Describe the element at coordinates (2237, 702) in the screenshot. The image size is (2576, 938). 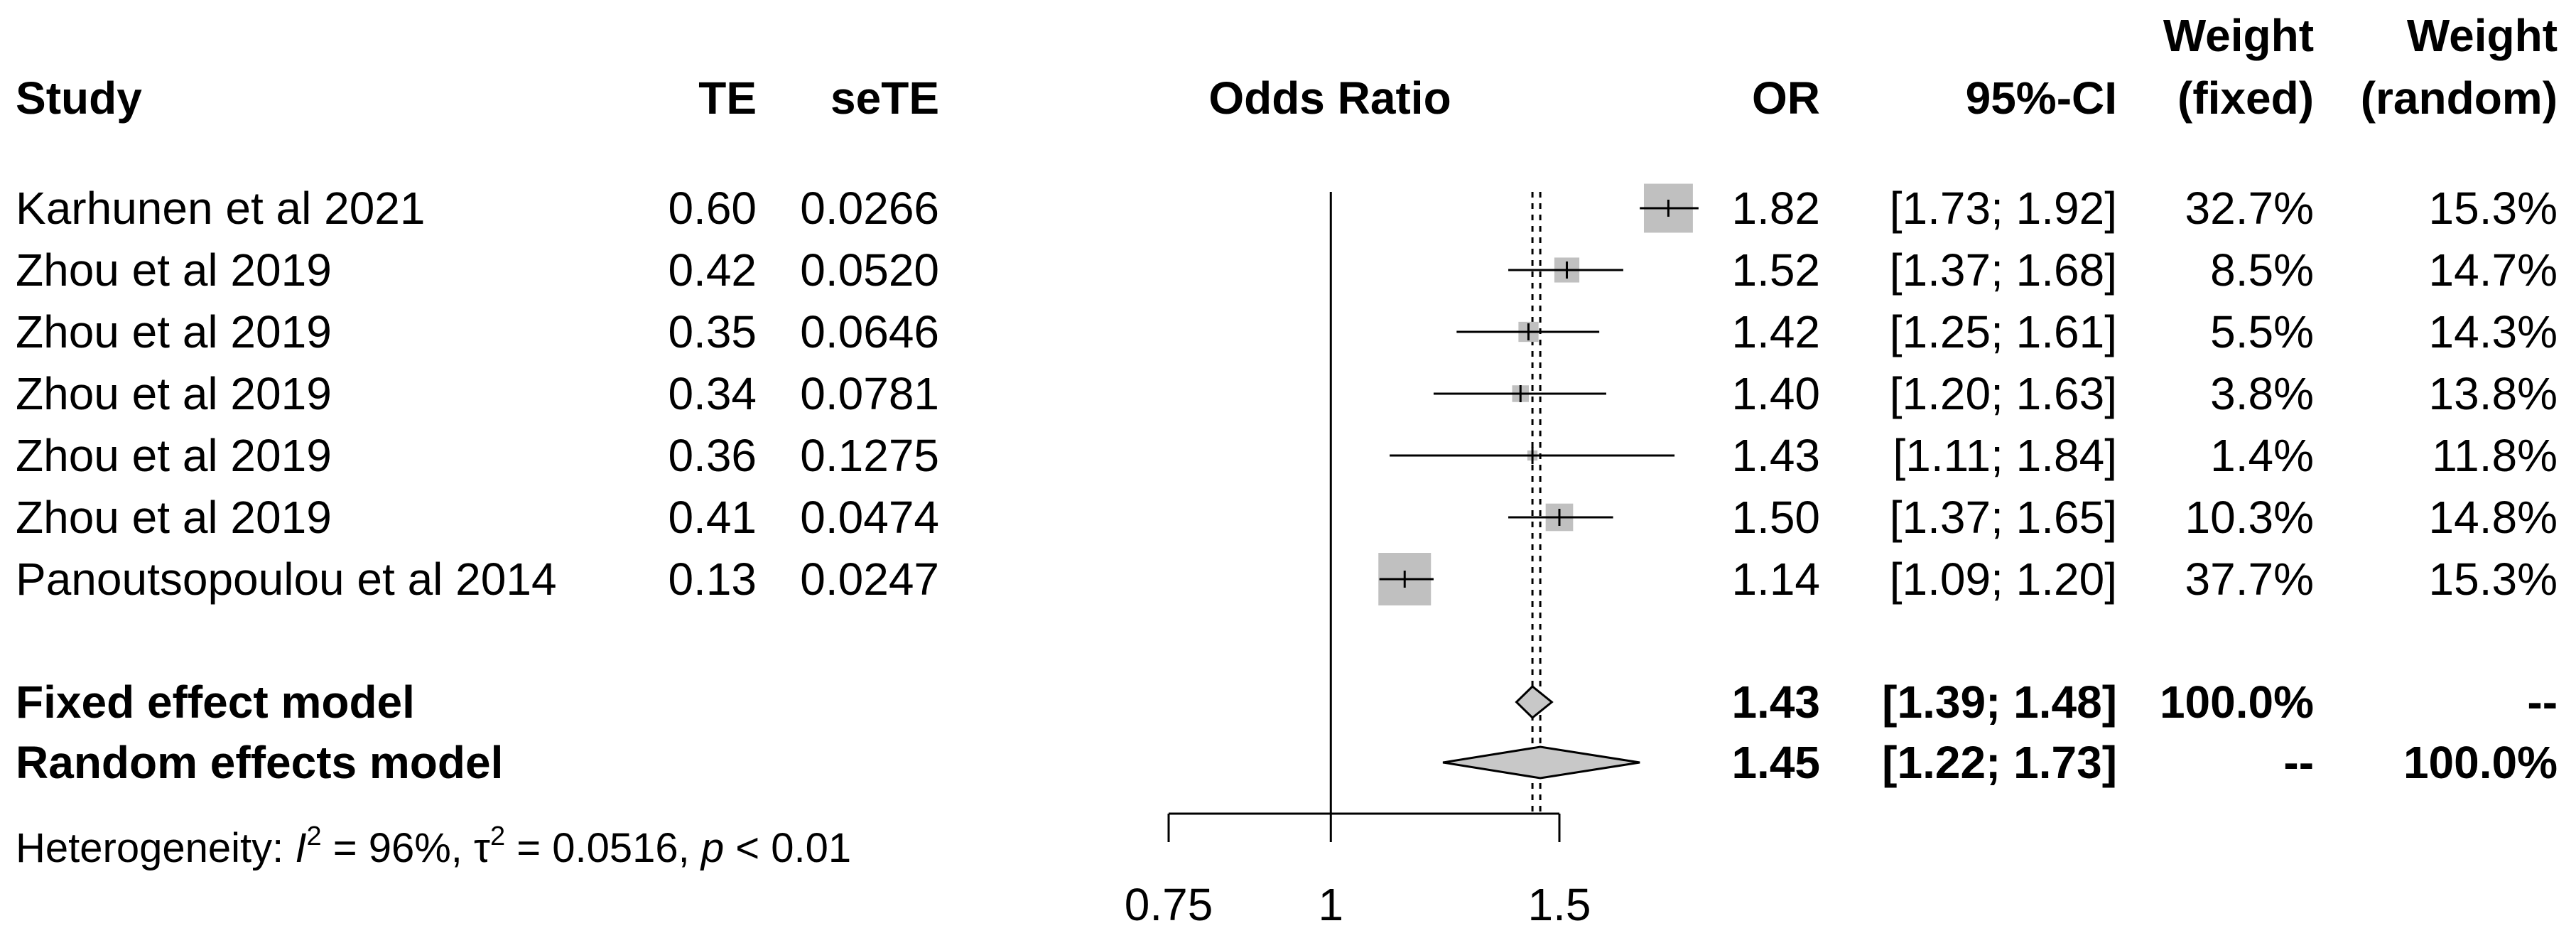
I see `fixed-model-weight-fixed: 100.0%` at that location.